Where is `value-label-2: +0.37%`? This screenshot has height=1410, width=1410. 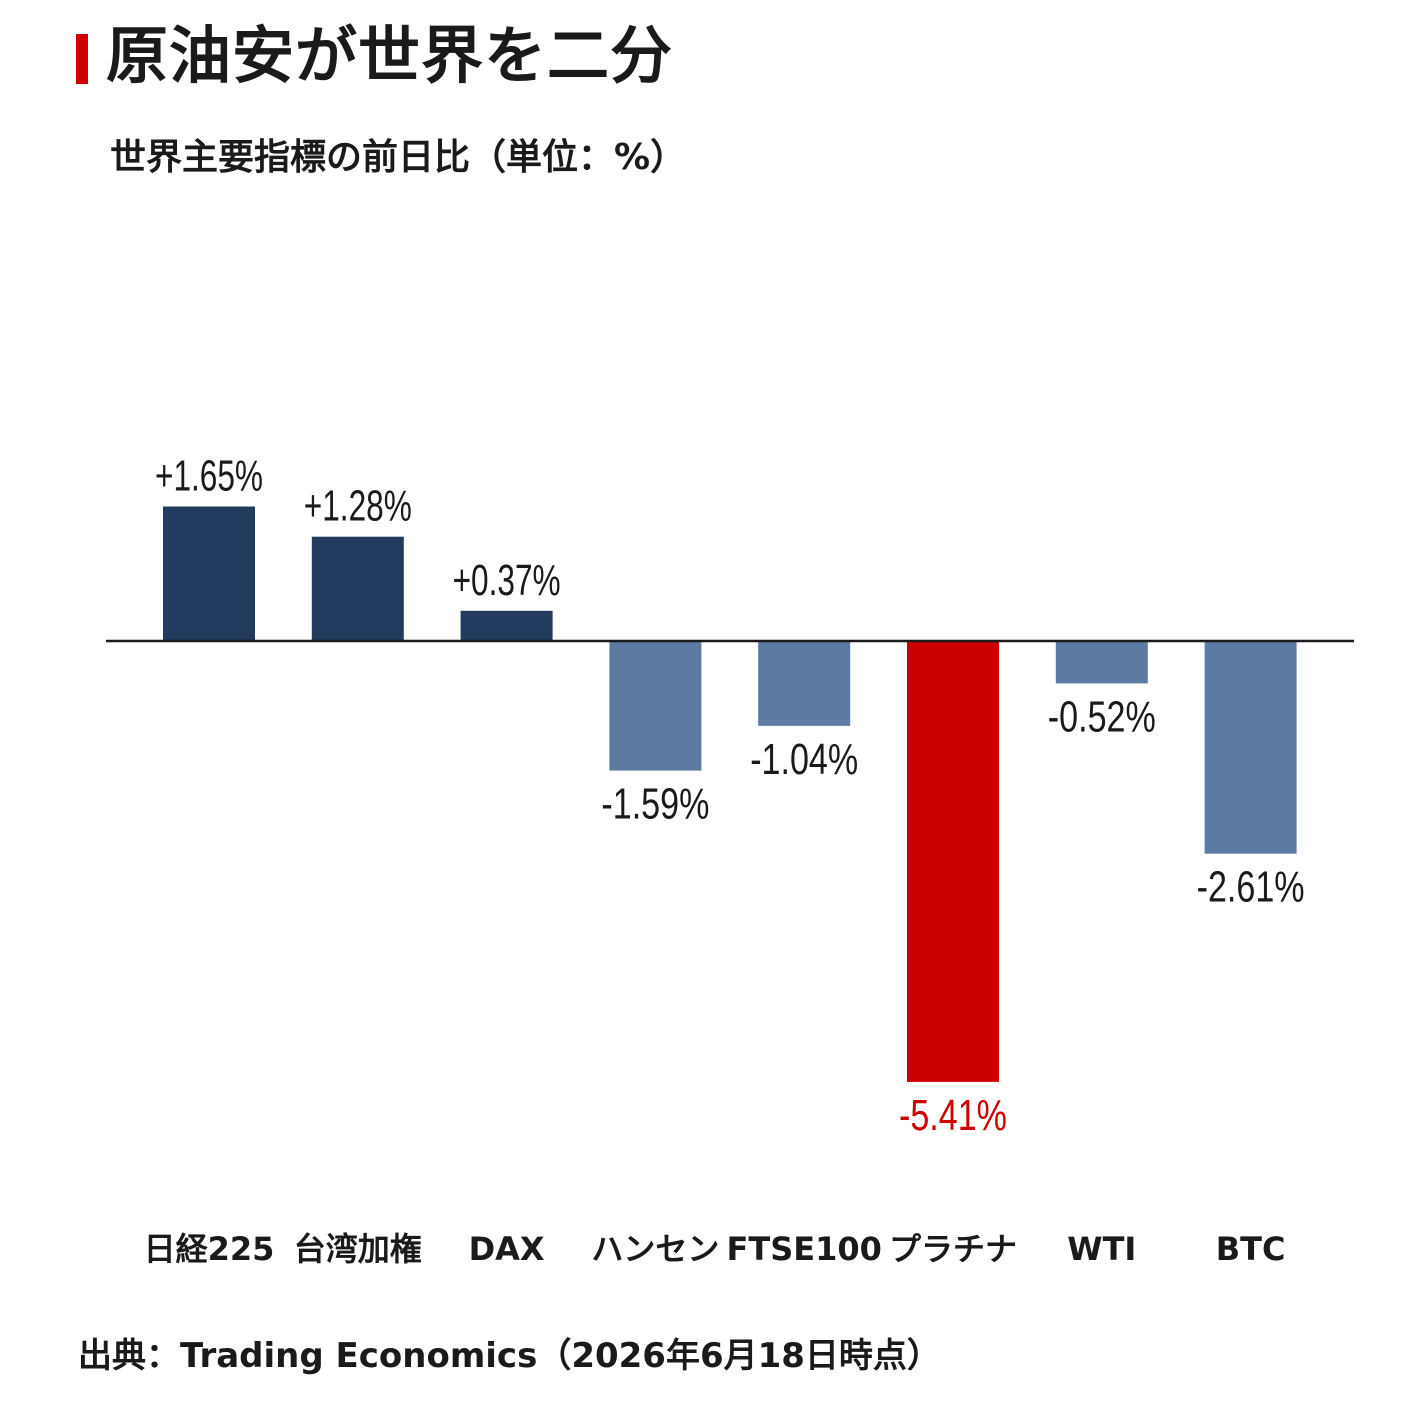 value-label-2: +0.37% is located at coordinates (507, 580).